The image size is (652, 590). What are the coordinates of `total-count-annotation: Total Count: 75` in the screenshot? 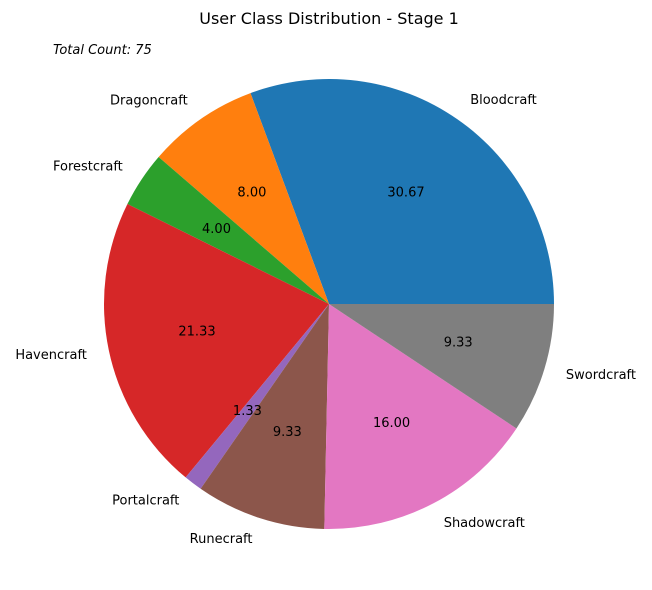 It's located at (102, 50).